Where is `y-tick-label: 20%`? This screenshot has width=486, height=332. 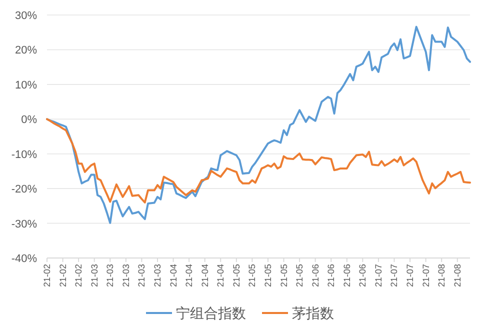
y-tick-label: 20% is located at coordinates (26, 50).